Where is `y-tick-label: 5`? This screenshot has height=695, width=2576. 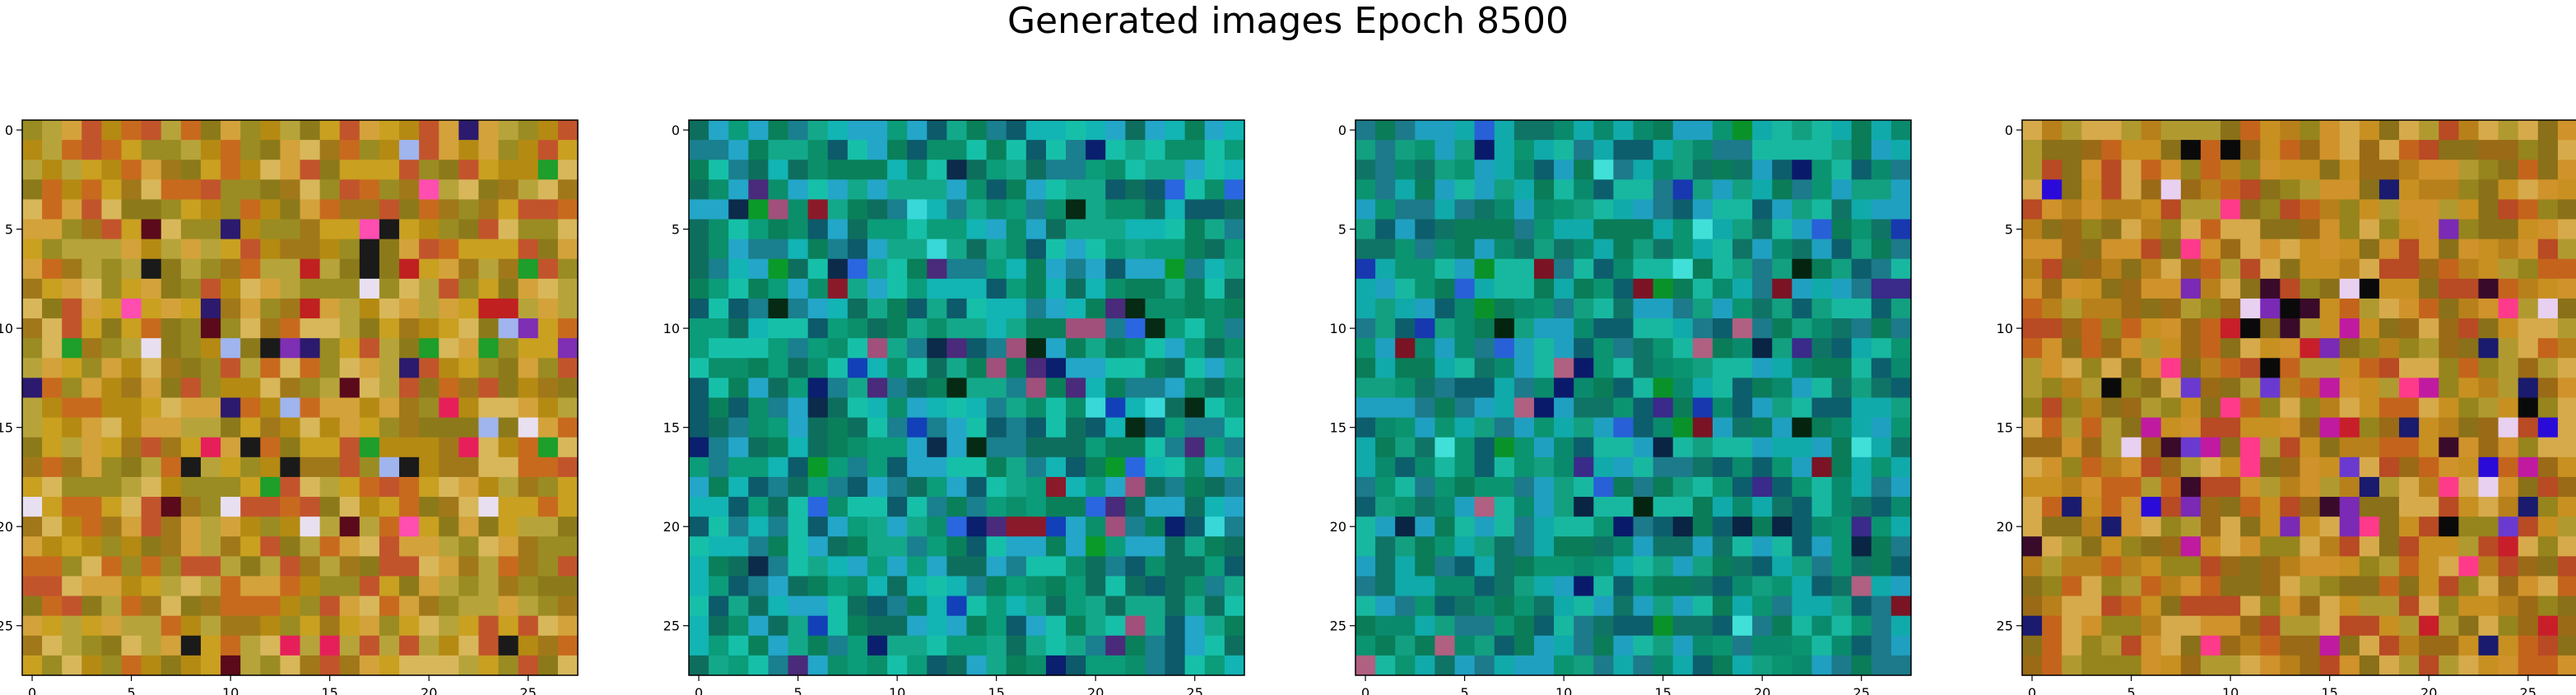
y-tick-label: 5 is located at coordinates (2009, 230).